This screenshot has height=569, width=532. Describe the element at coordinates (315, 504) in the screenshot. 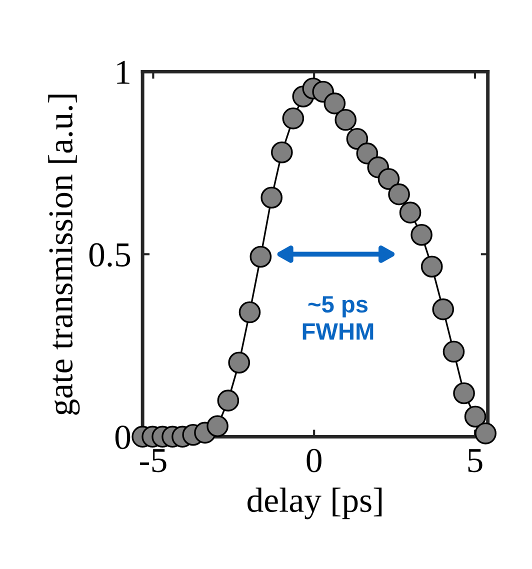

I see `x-axis-title: delay [ps]` at that location.